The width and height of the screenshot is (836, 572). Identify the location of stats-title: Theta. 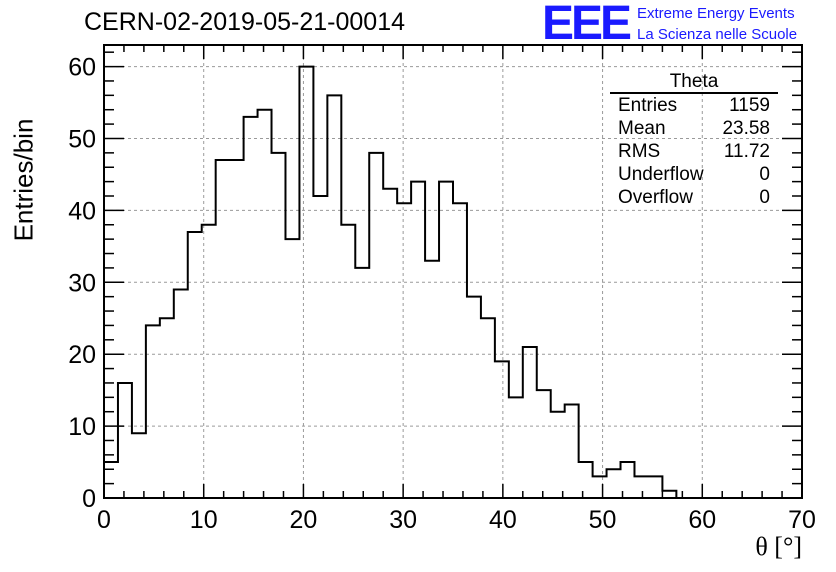
(694, 83).